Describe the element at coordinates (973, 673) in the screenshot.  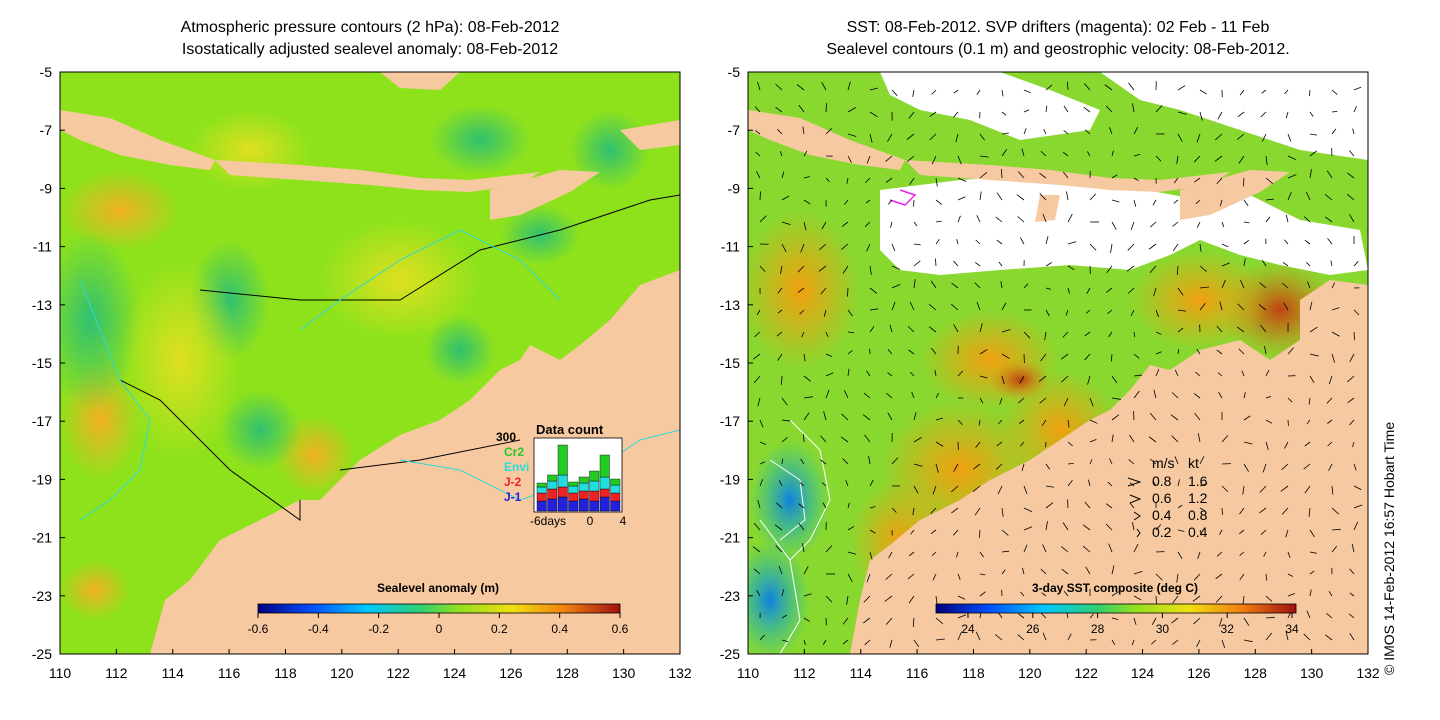
I see `right-x-tick-label: 118` at that location.